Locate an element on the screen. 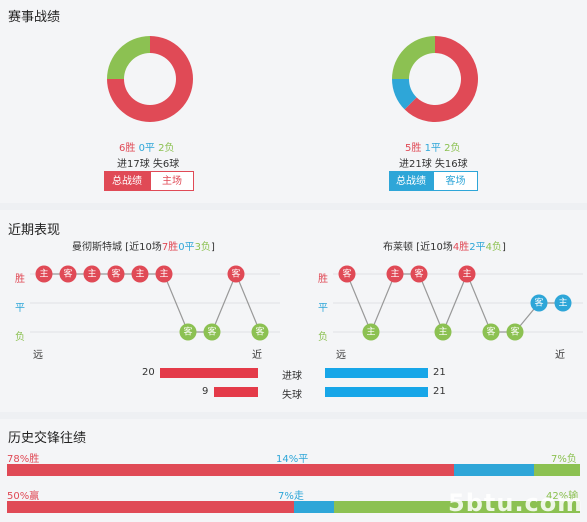 This screenshot has height=522, width=587. right-scored-bar is located at coordinates (376, 373).